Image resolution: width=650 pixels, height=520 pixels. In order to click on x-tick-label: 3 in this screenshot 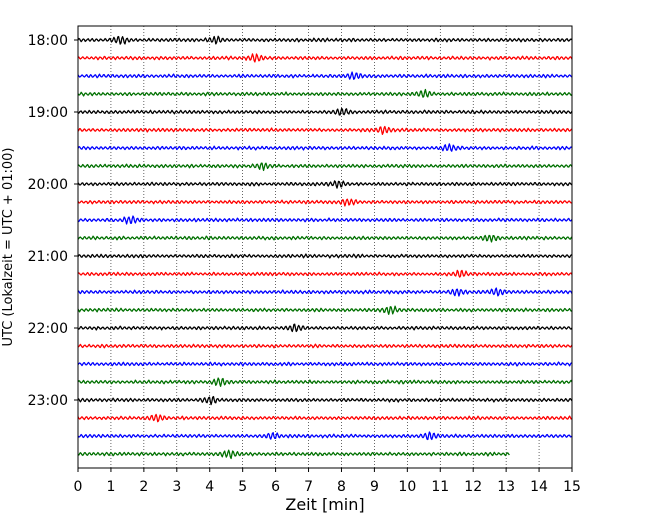, I will do `click(176, 487)`.